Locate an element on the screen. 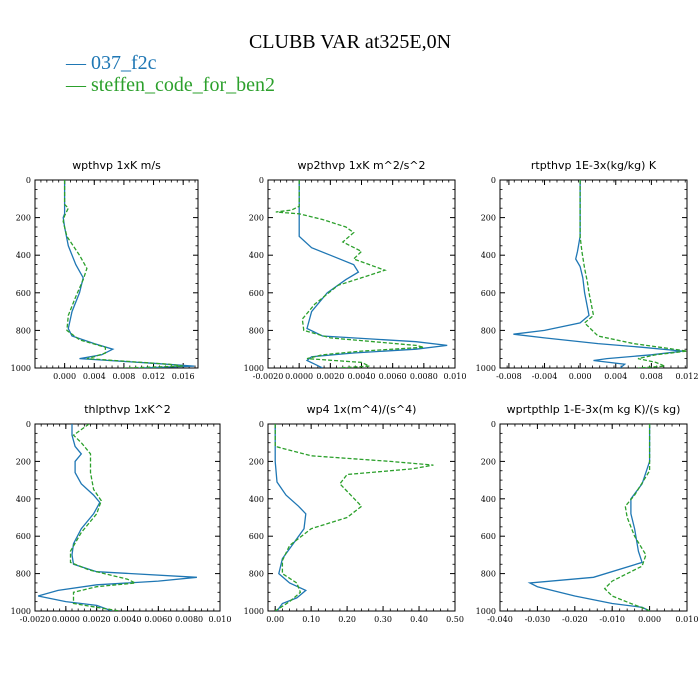 The width and height of the screenshot is (700, 700). x-tick-label: 0.10 is located at coordinates (311, 619).